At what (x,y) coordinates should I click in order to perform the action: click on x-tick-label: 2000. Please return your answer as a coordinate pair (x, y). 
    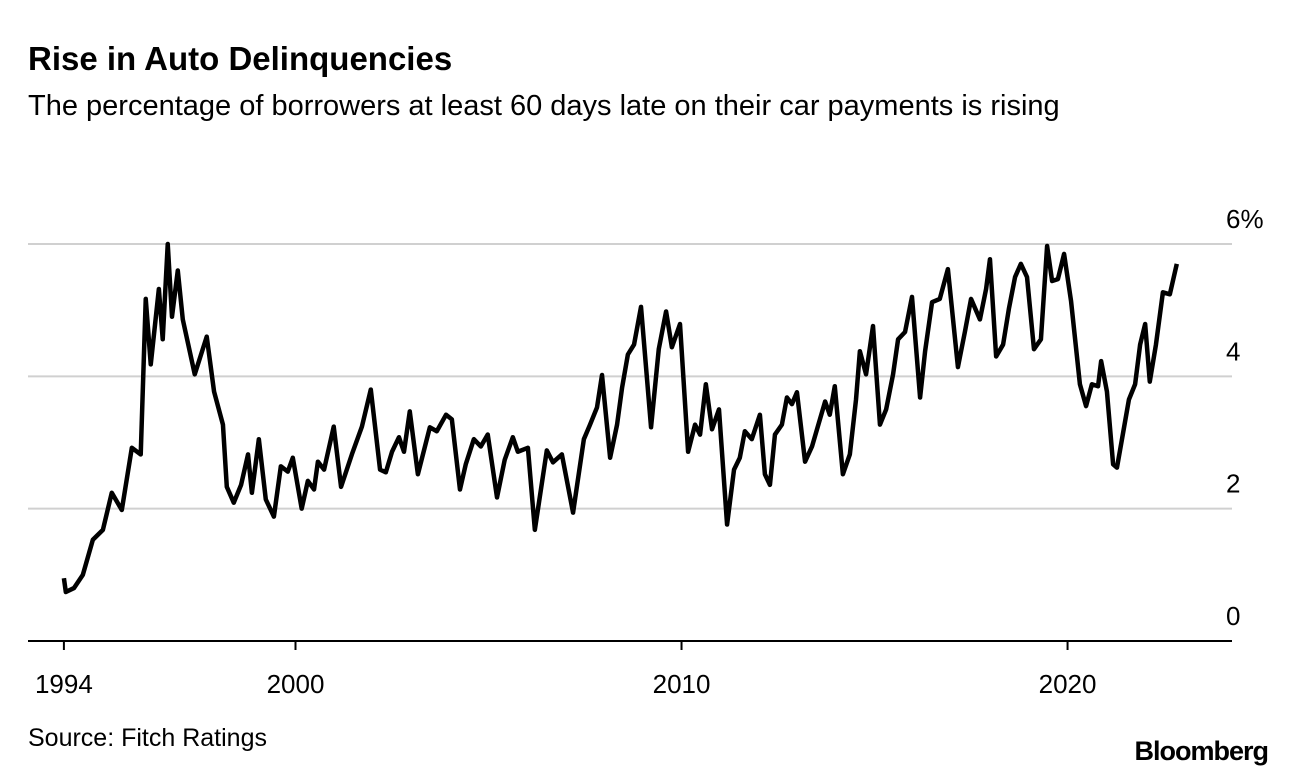
    Looking at the image, I should click on (296, 684).